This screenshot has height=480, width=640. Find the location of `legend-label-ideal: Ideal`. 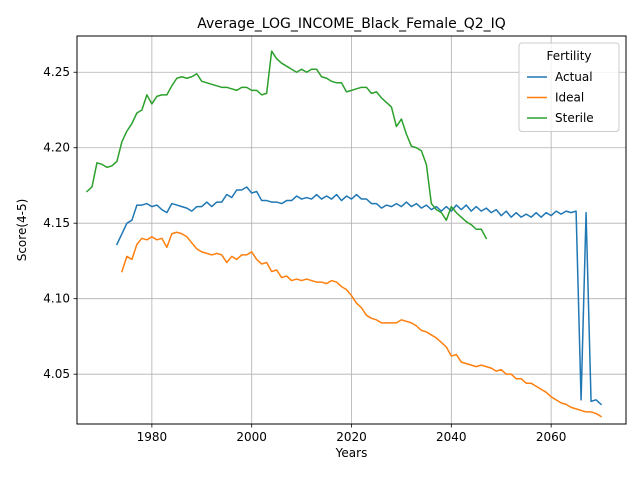

legend-label-ideal: Ideal is located at coordinates (569, 98).